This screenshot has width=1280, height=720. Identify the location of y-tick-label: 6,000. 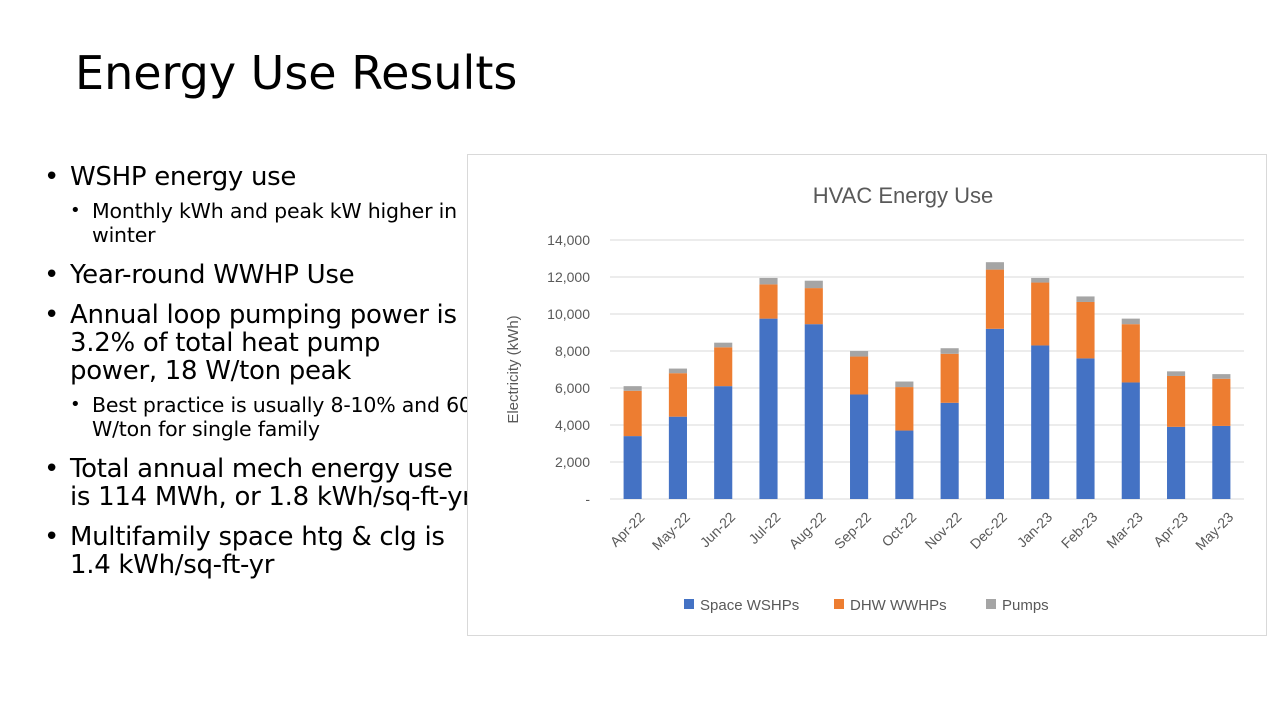
(572, 388).